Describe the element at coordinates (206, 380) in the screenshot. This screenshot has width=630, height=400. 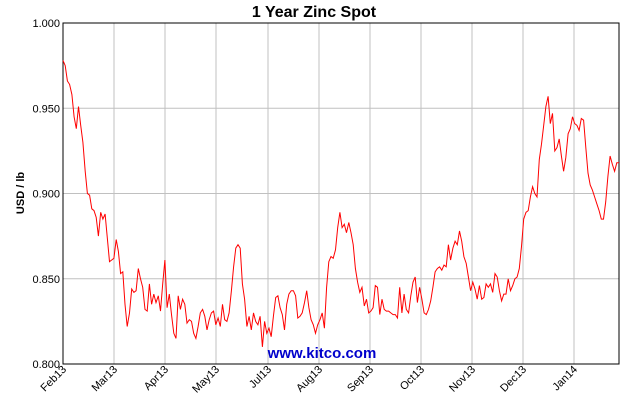
I see `x-tick-label: May13` at that location.